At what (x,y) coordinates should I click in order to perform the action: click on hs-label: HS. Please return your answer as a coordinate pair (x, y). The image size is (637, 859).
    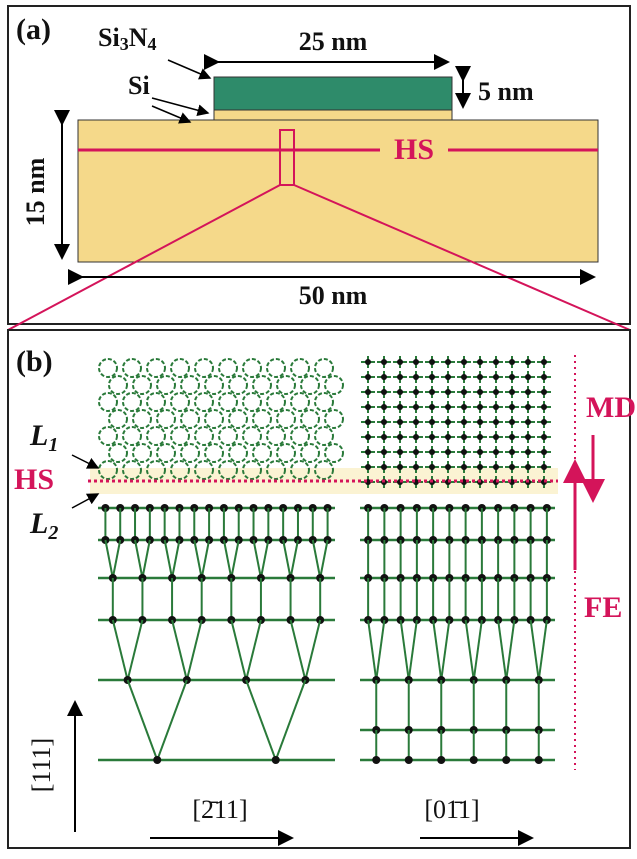
    Looking at the image, I should click on (34, 479).